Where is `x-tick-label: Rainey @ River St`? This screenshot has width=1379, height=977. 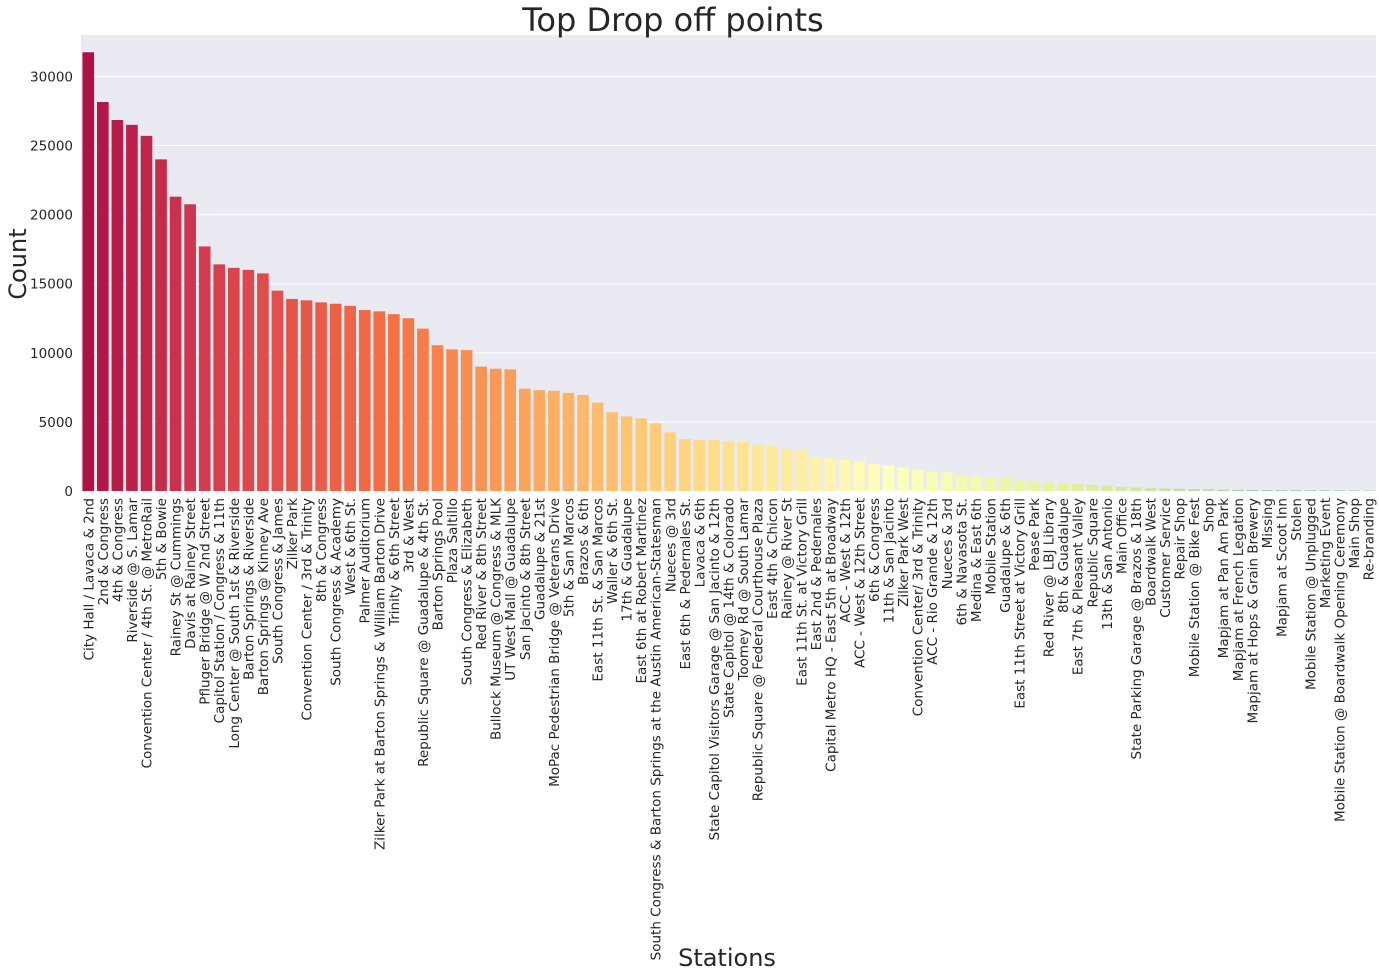
x-tick-label: Rainey @ River St is located at coordinates (788, 558).